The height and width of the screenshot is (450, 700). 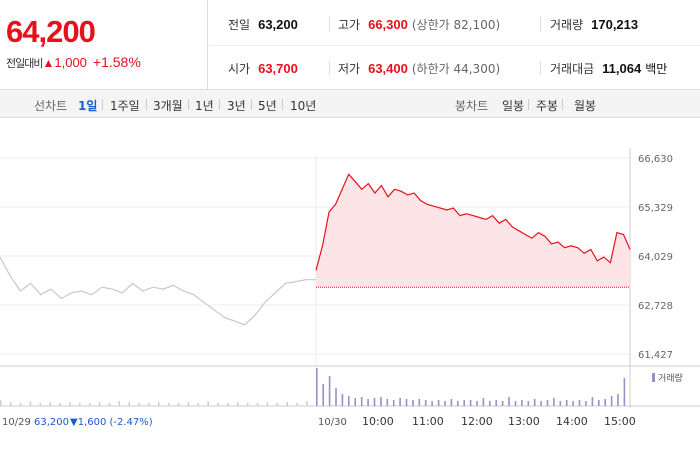 I want to click on stat-unit: 백만, so click(x=656, y=69).